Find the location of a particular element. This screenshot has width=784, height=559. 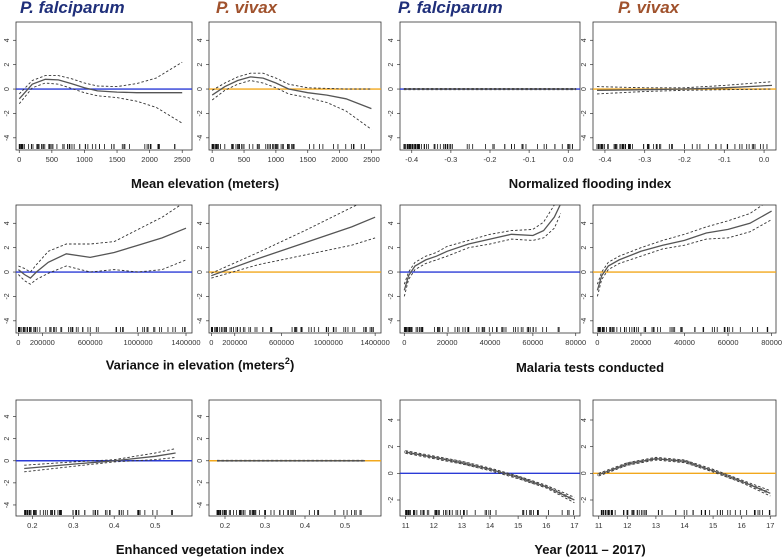

caption-year: Year (2011 – 2017) is located at coordinates (590, 549).